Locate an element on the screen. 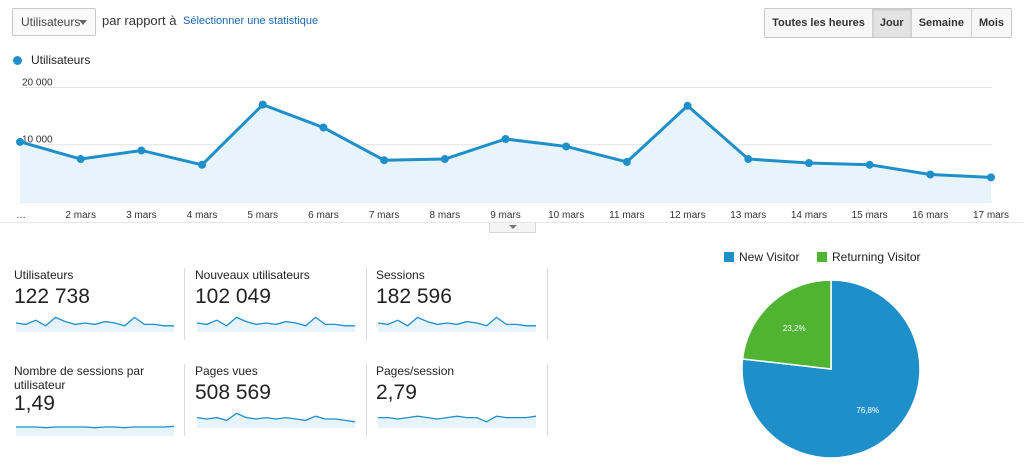  pie-legend-returning-visitor: Returning Visitor is located at coordinates (869, 257).